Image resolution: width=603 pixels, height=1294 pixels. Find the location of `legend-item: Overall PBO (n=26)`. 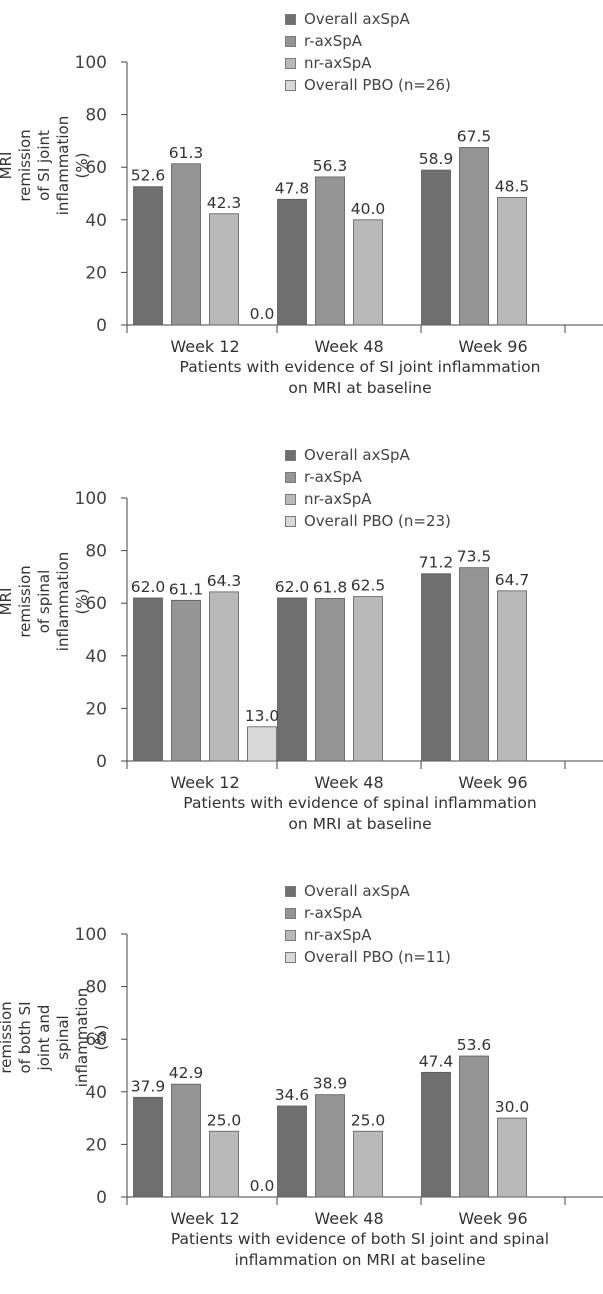

legend-item: Overall PBO (n=26) is located at coordinates (368, 85).